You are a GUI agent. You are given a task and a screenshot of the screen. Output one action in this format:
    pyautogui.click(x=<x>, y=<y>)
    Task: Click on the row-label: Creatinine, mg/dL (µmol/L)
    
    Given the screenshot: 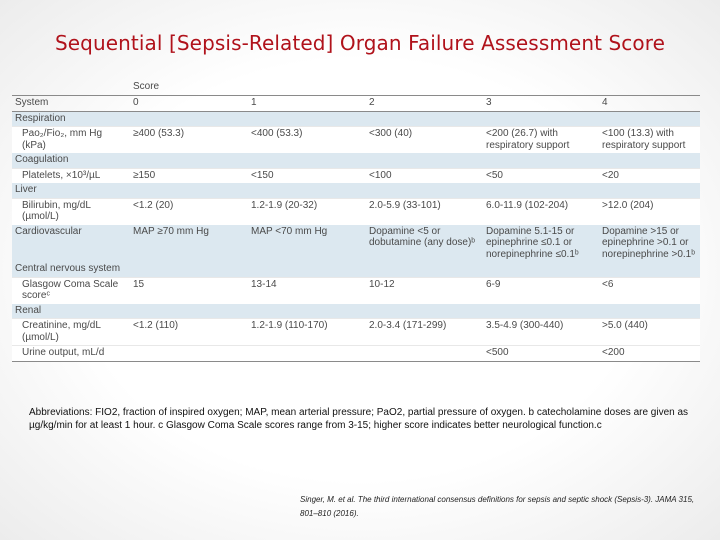 What is the action you would take?
    pyautogui.click(x=71, y=332)
    